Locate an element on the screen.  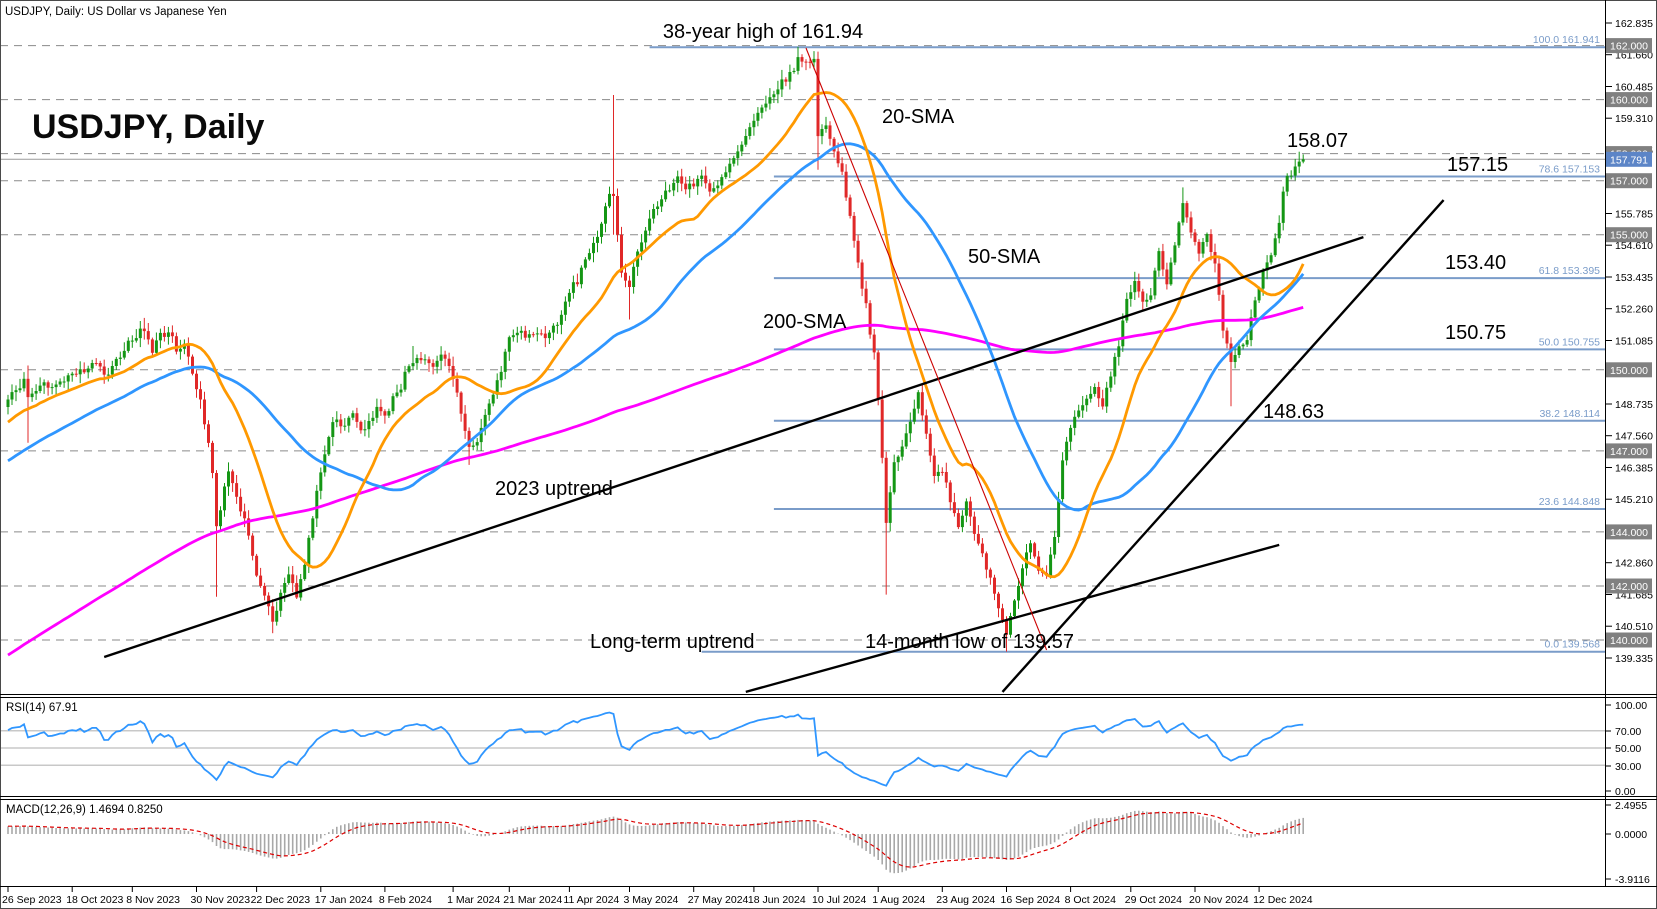
note-14-month-low: 14-month low of 139.57 is located at coordinates (969, 642).